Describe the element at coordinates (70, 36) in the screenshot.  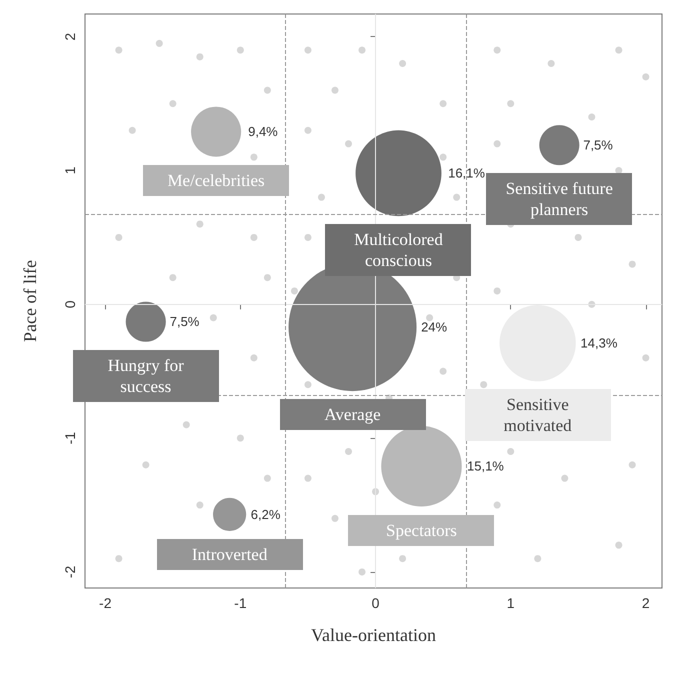
I see `y-tick-label: 2` at that location.